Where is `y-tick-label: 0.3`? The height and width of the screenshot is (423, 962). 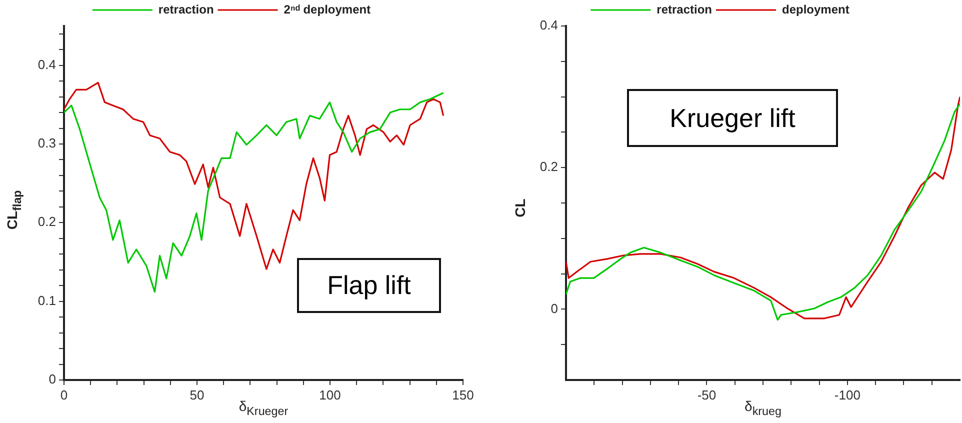
y-tick-label: 0.3 is located at coordinates (47, 143).